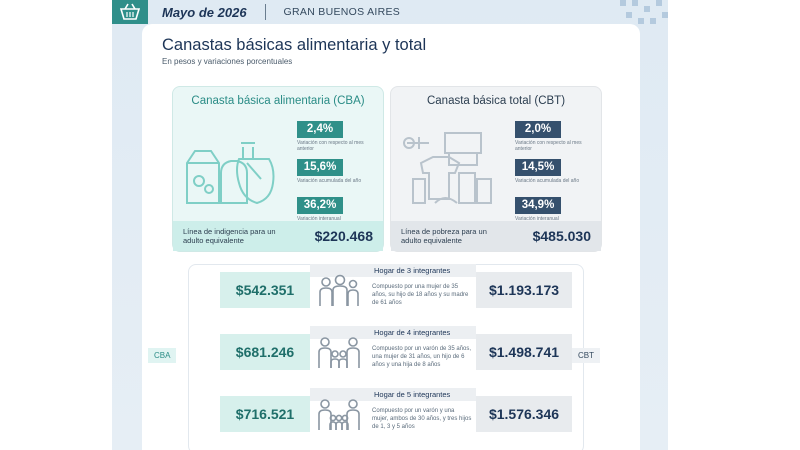  Describe the element at coordinates (538, 167) in the screenshot. I see `cbt-stat-accumulated-value: 14,5%` at that location.